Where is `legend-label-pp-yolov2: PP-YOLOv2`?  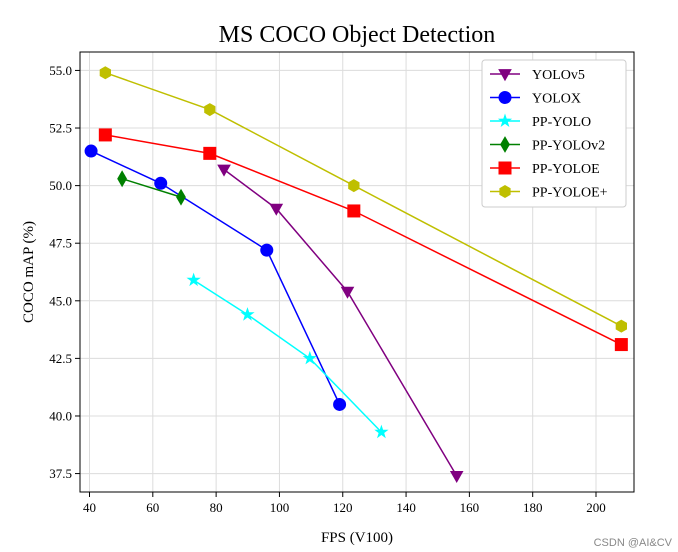 legend-label-pp-yolov2: PP-YOLOv2 is located at coordinates (568, 146).